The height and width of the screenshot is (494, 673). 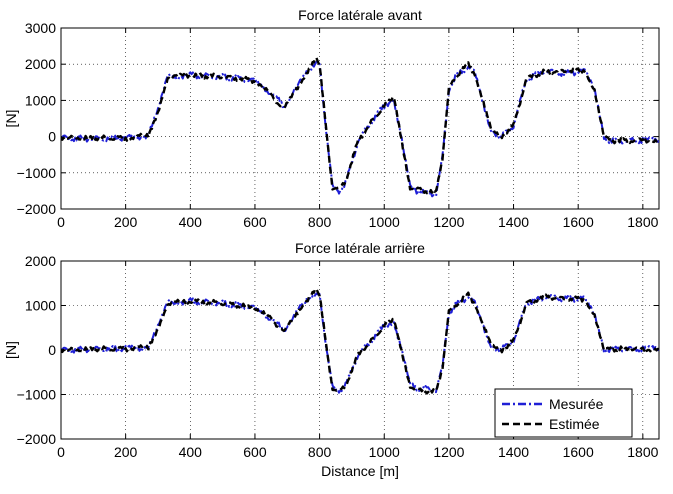 What do you see at coordinates (576, 404) in the screenshot?
I see `legend-item-measured-label: Mesurée` at bounding box center [576, 404].